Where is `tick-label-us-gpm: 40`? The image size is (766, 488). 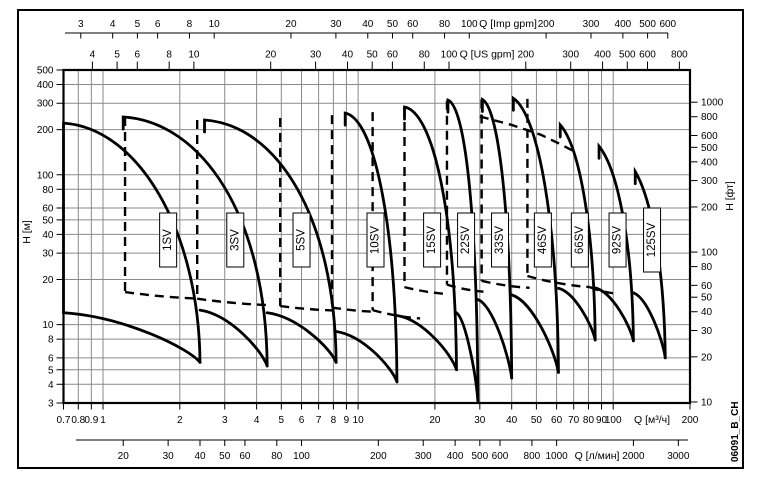
tick-label-us-gpm: 40 is located at coordinates (348, 55).